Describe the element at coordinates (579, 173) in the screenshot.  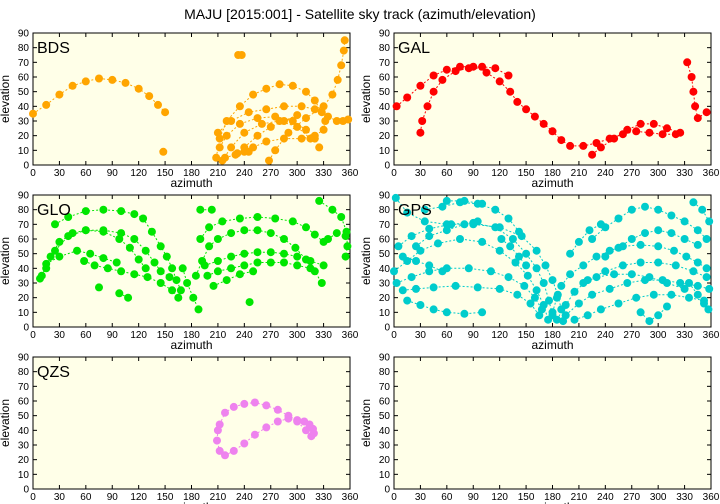
I see `x-tick-label: 210` at that location.